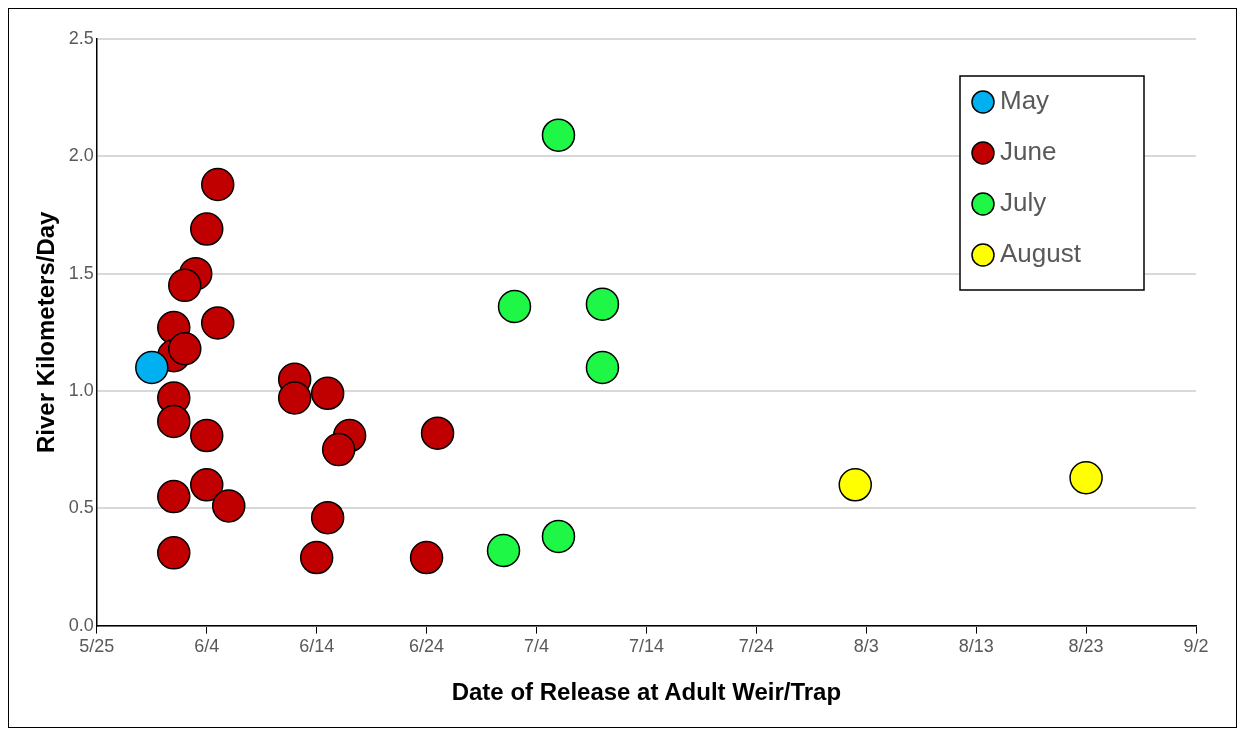 The height and width of the screenshot is (738, 1247). What do you see at coordinates (427, 646) in the screenshot?
I see `x-tick-label: 6/24` at bounding box center [427, 646].